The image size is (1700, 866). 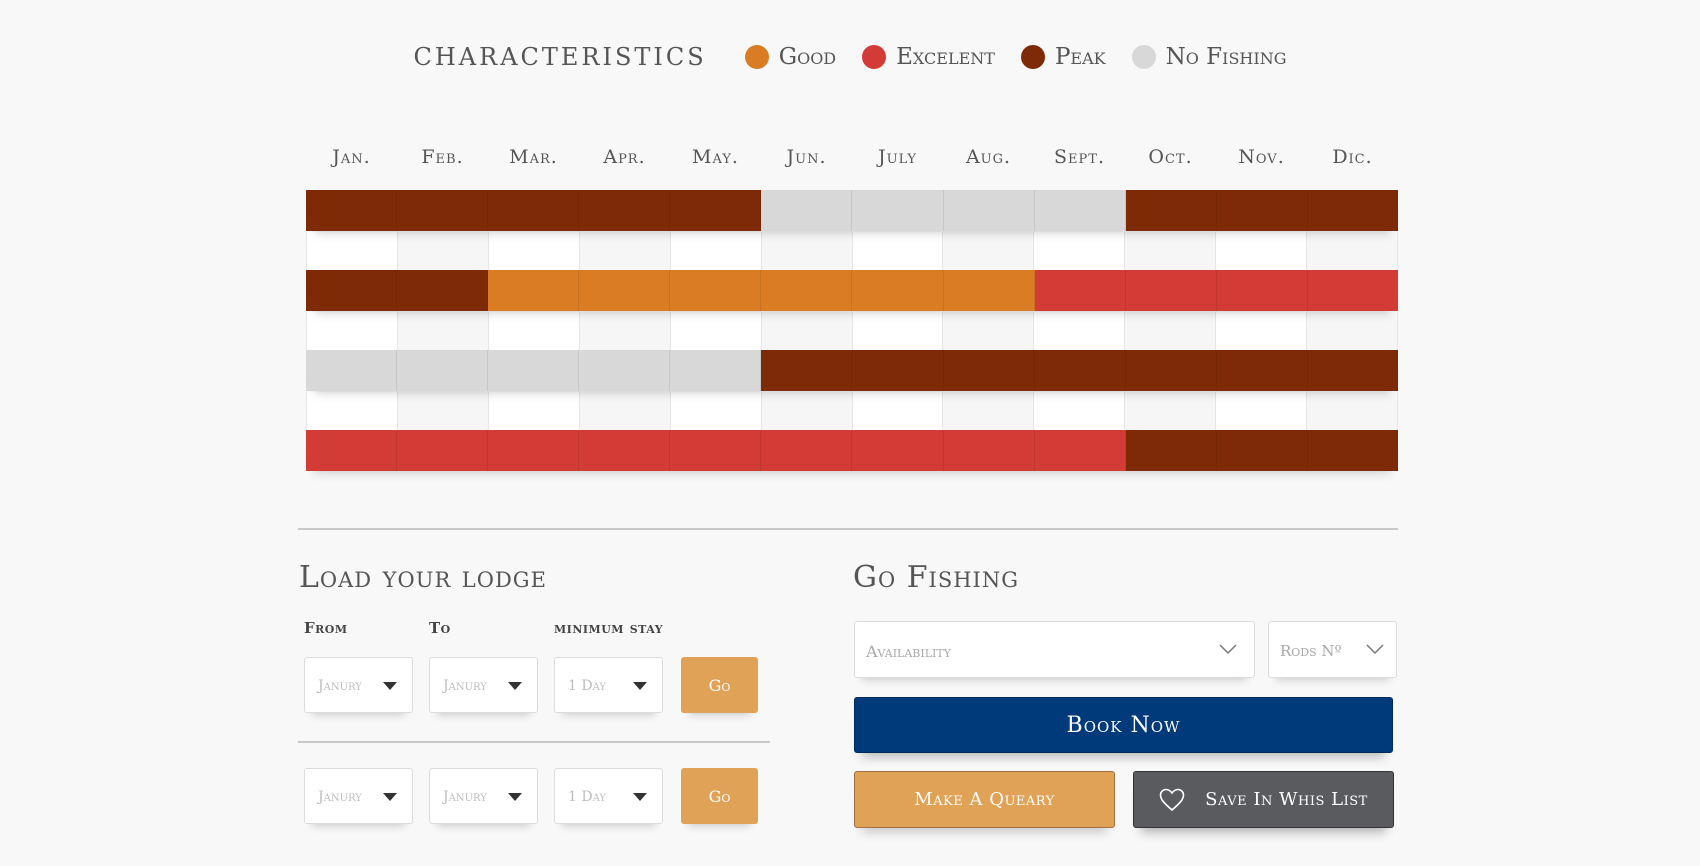 I want to click on to-label: To, so click(x=440, y=628).